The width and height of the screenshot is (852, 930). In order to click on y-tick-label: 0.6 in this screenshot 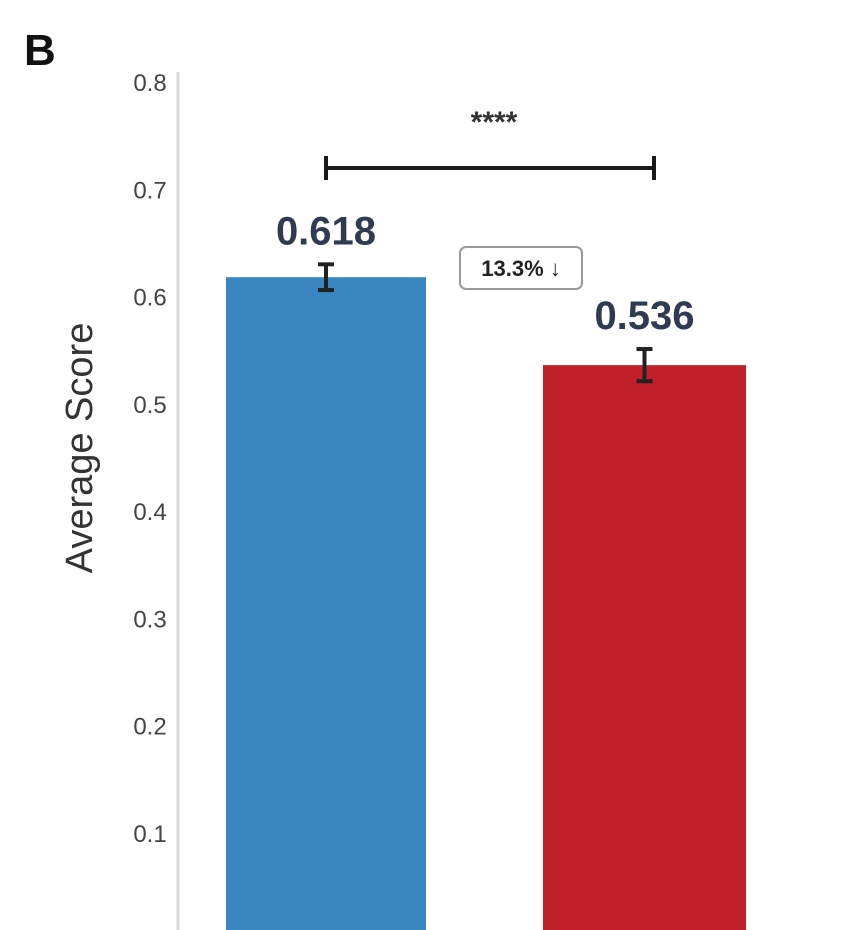, I will do `click(149, 298)`.